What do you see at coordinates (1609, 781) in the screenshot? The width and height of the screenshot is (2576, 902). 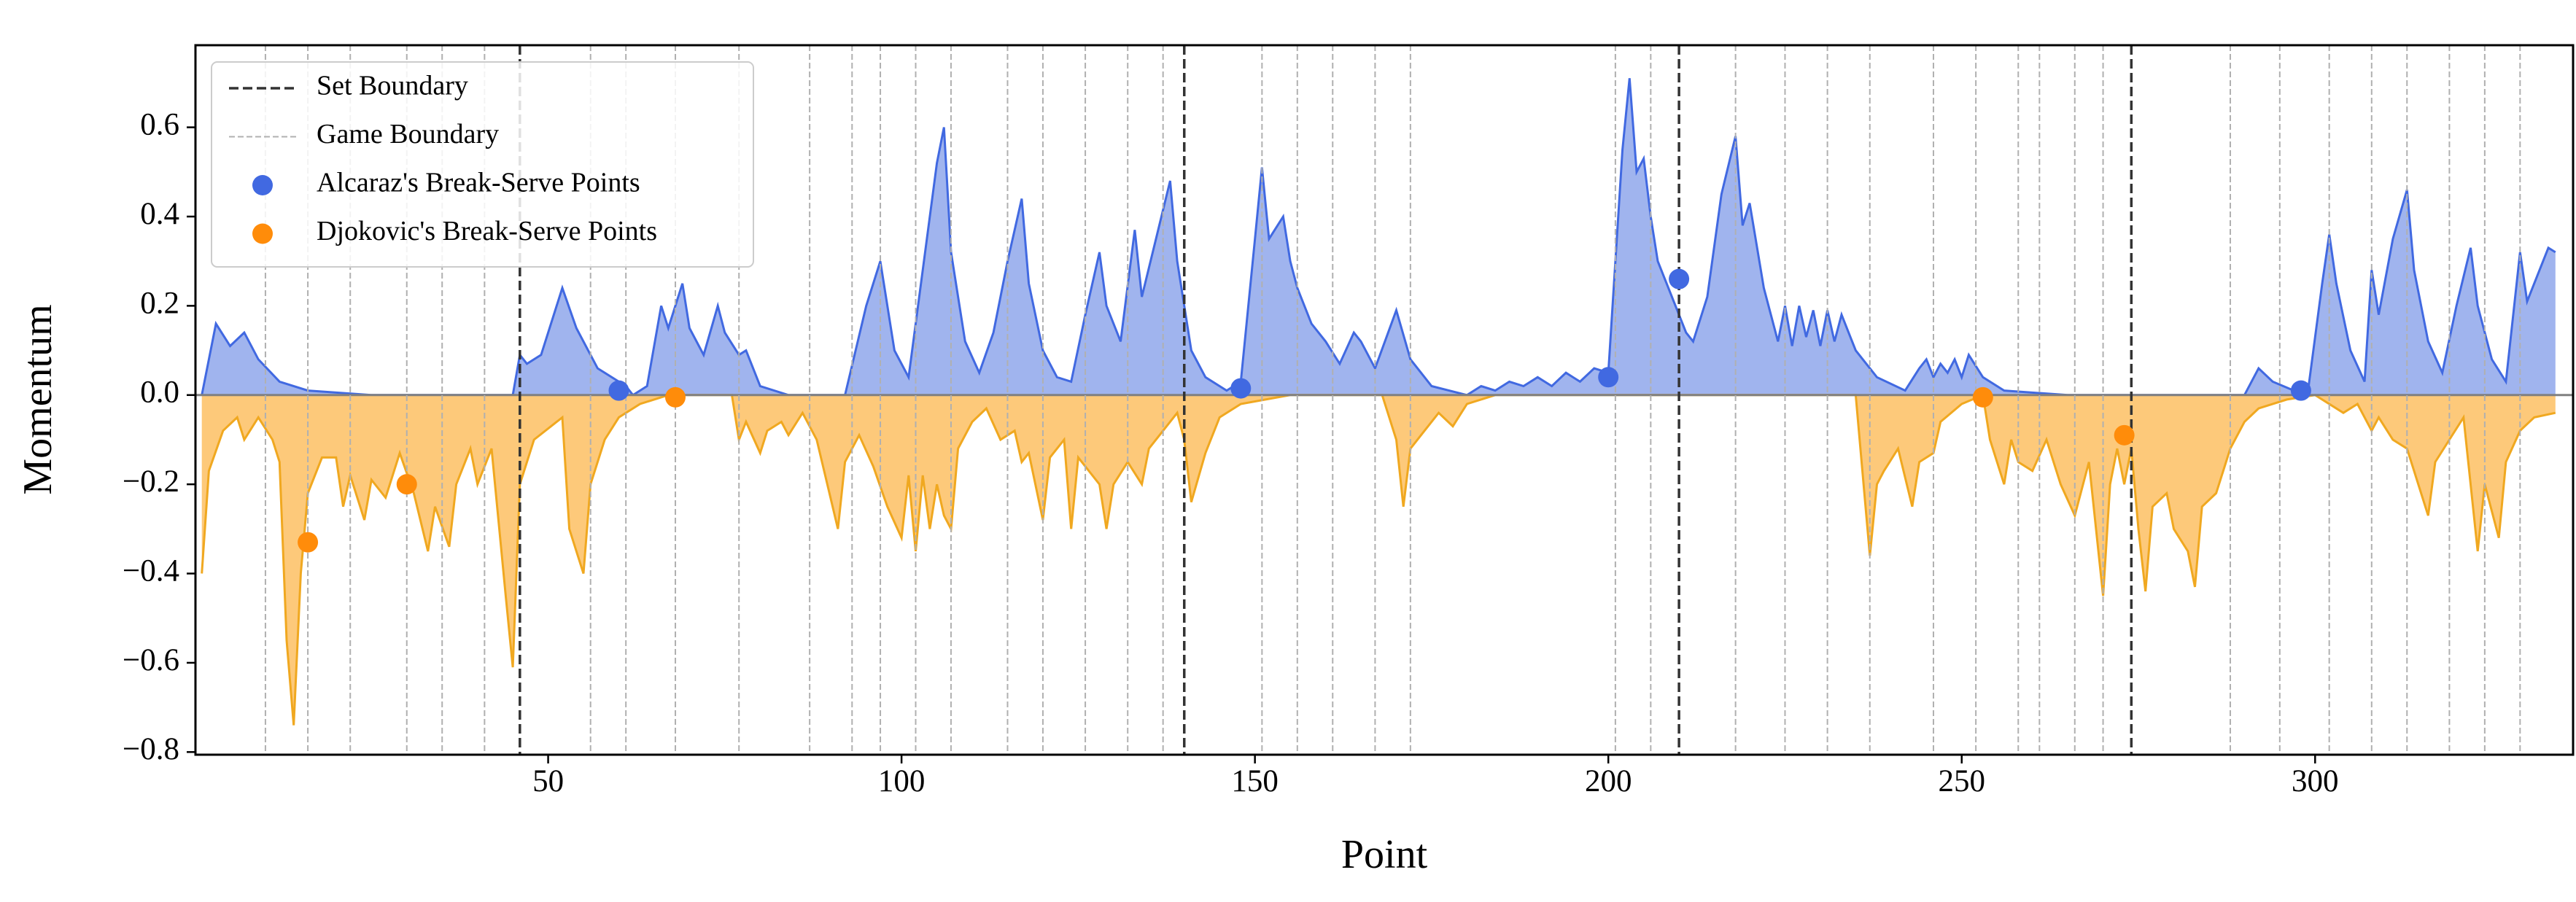 I see `x-tick-label: 200` at bounding box center [1609, 781].